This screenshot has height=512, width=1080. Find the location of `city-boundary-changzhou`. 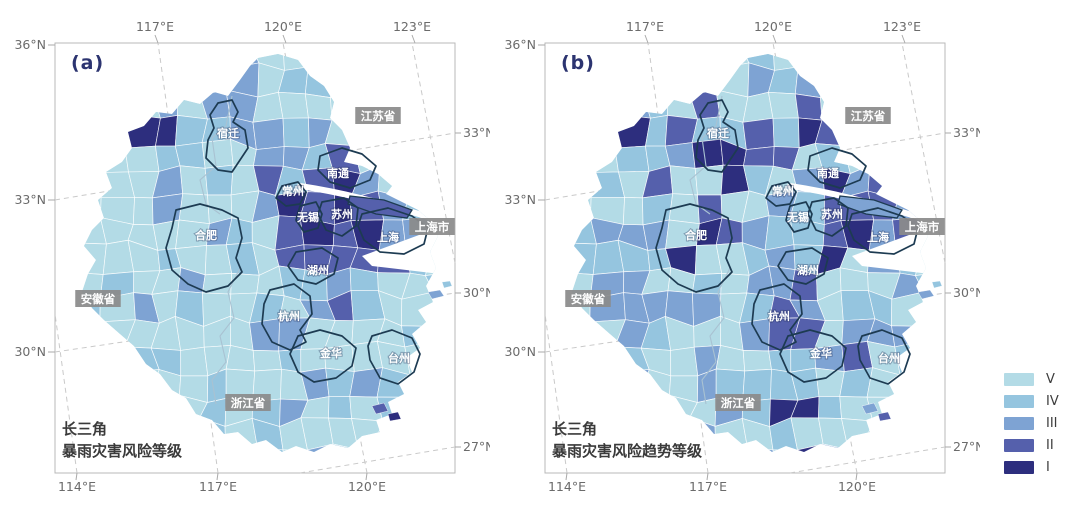

city-boundary-changzhou is located at coordinates (781, 194).